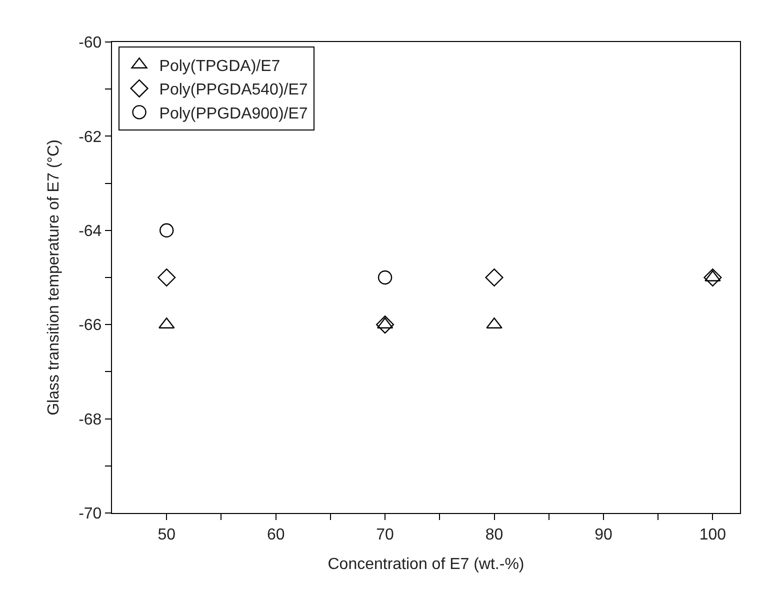 The width and height of the screenshot is (767, 591). I want to click on x-tick-label: 50, so click(167, 535).